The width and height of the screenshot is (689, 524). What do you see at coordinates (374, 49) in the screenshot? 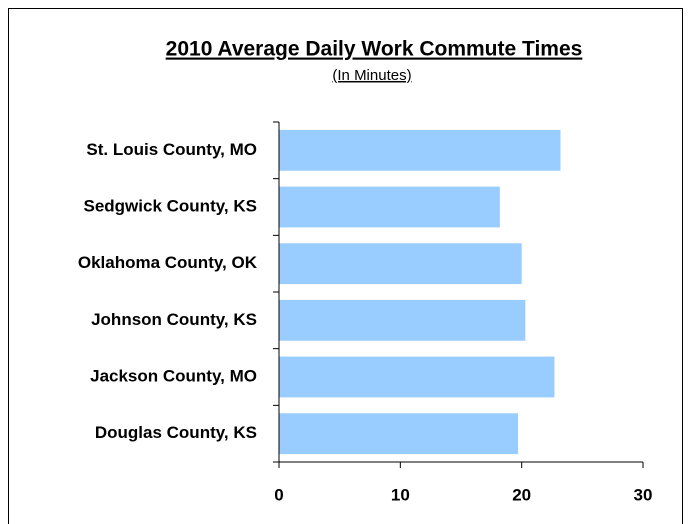
I see `chart-title: 2010 Average Daily Work Commute Times` at bounding box center [374, 49].